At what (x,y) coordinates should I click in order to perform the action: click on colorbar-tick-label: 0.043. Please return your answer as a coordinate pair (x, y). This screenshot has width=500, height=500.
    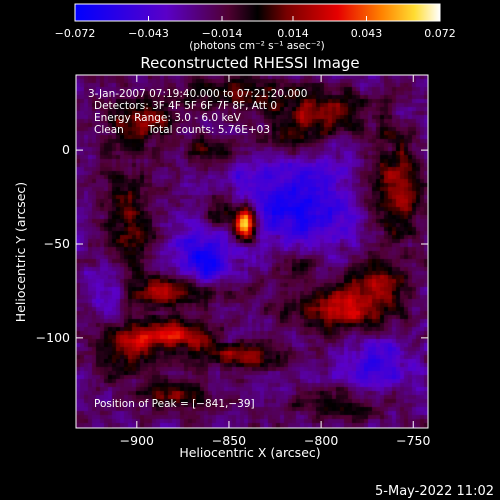
    Looking at the image, I should click on (367, 33).